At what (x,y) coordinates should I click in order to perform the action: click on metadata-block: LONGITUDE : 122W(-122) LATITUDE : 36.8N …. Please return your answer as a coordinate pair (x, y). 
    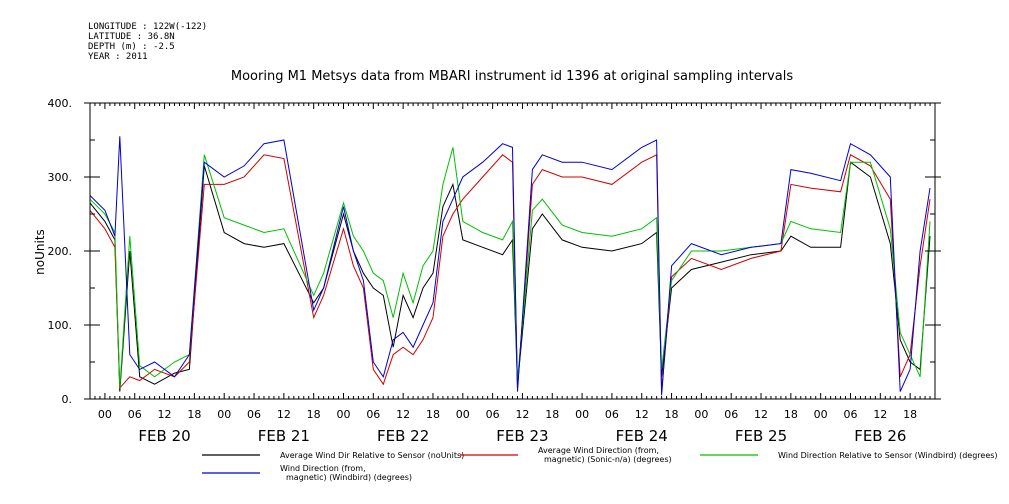
    Looking at the image, I should click on (147, 42).